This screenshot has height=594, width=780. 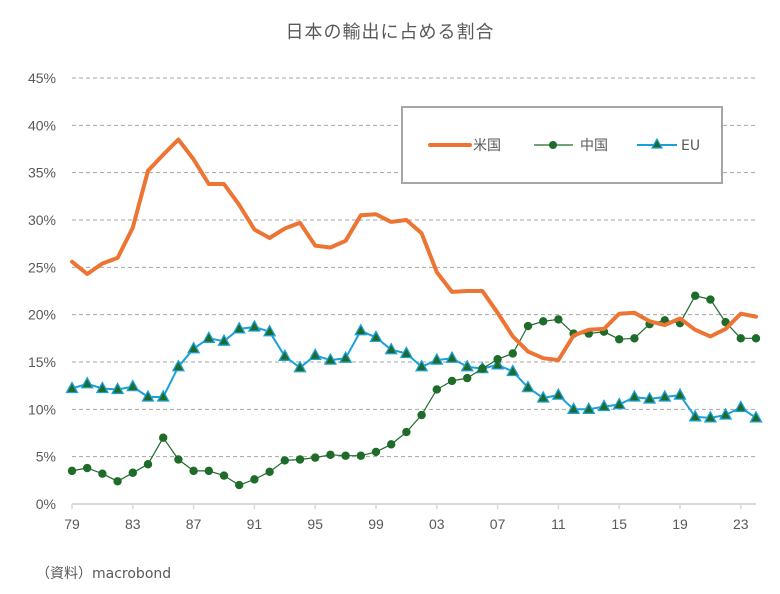 What do you see at coordinates (741, 524) in the screenshot?
I see `x-tick-label: 23` at bounding box center [741, 524].